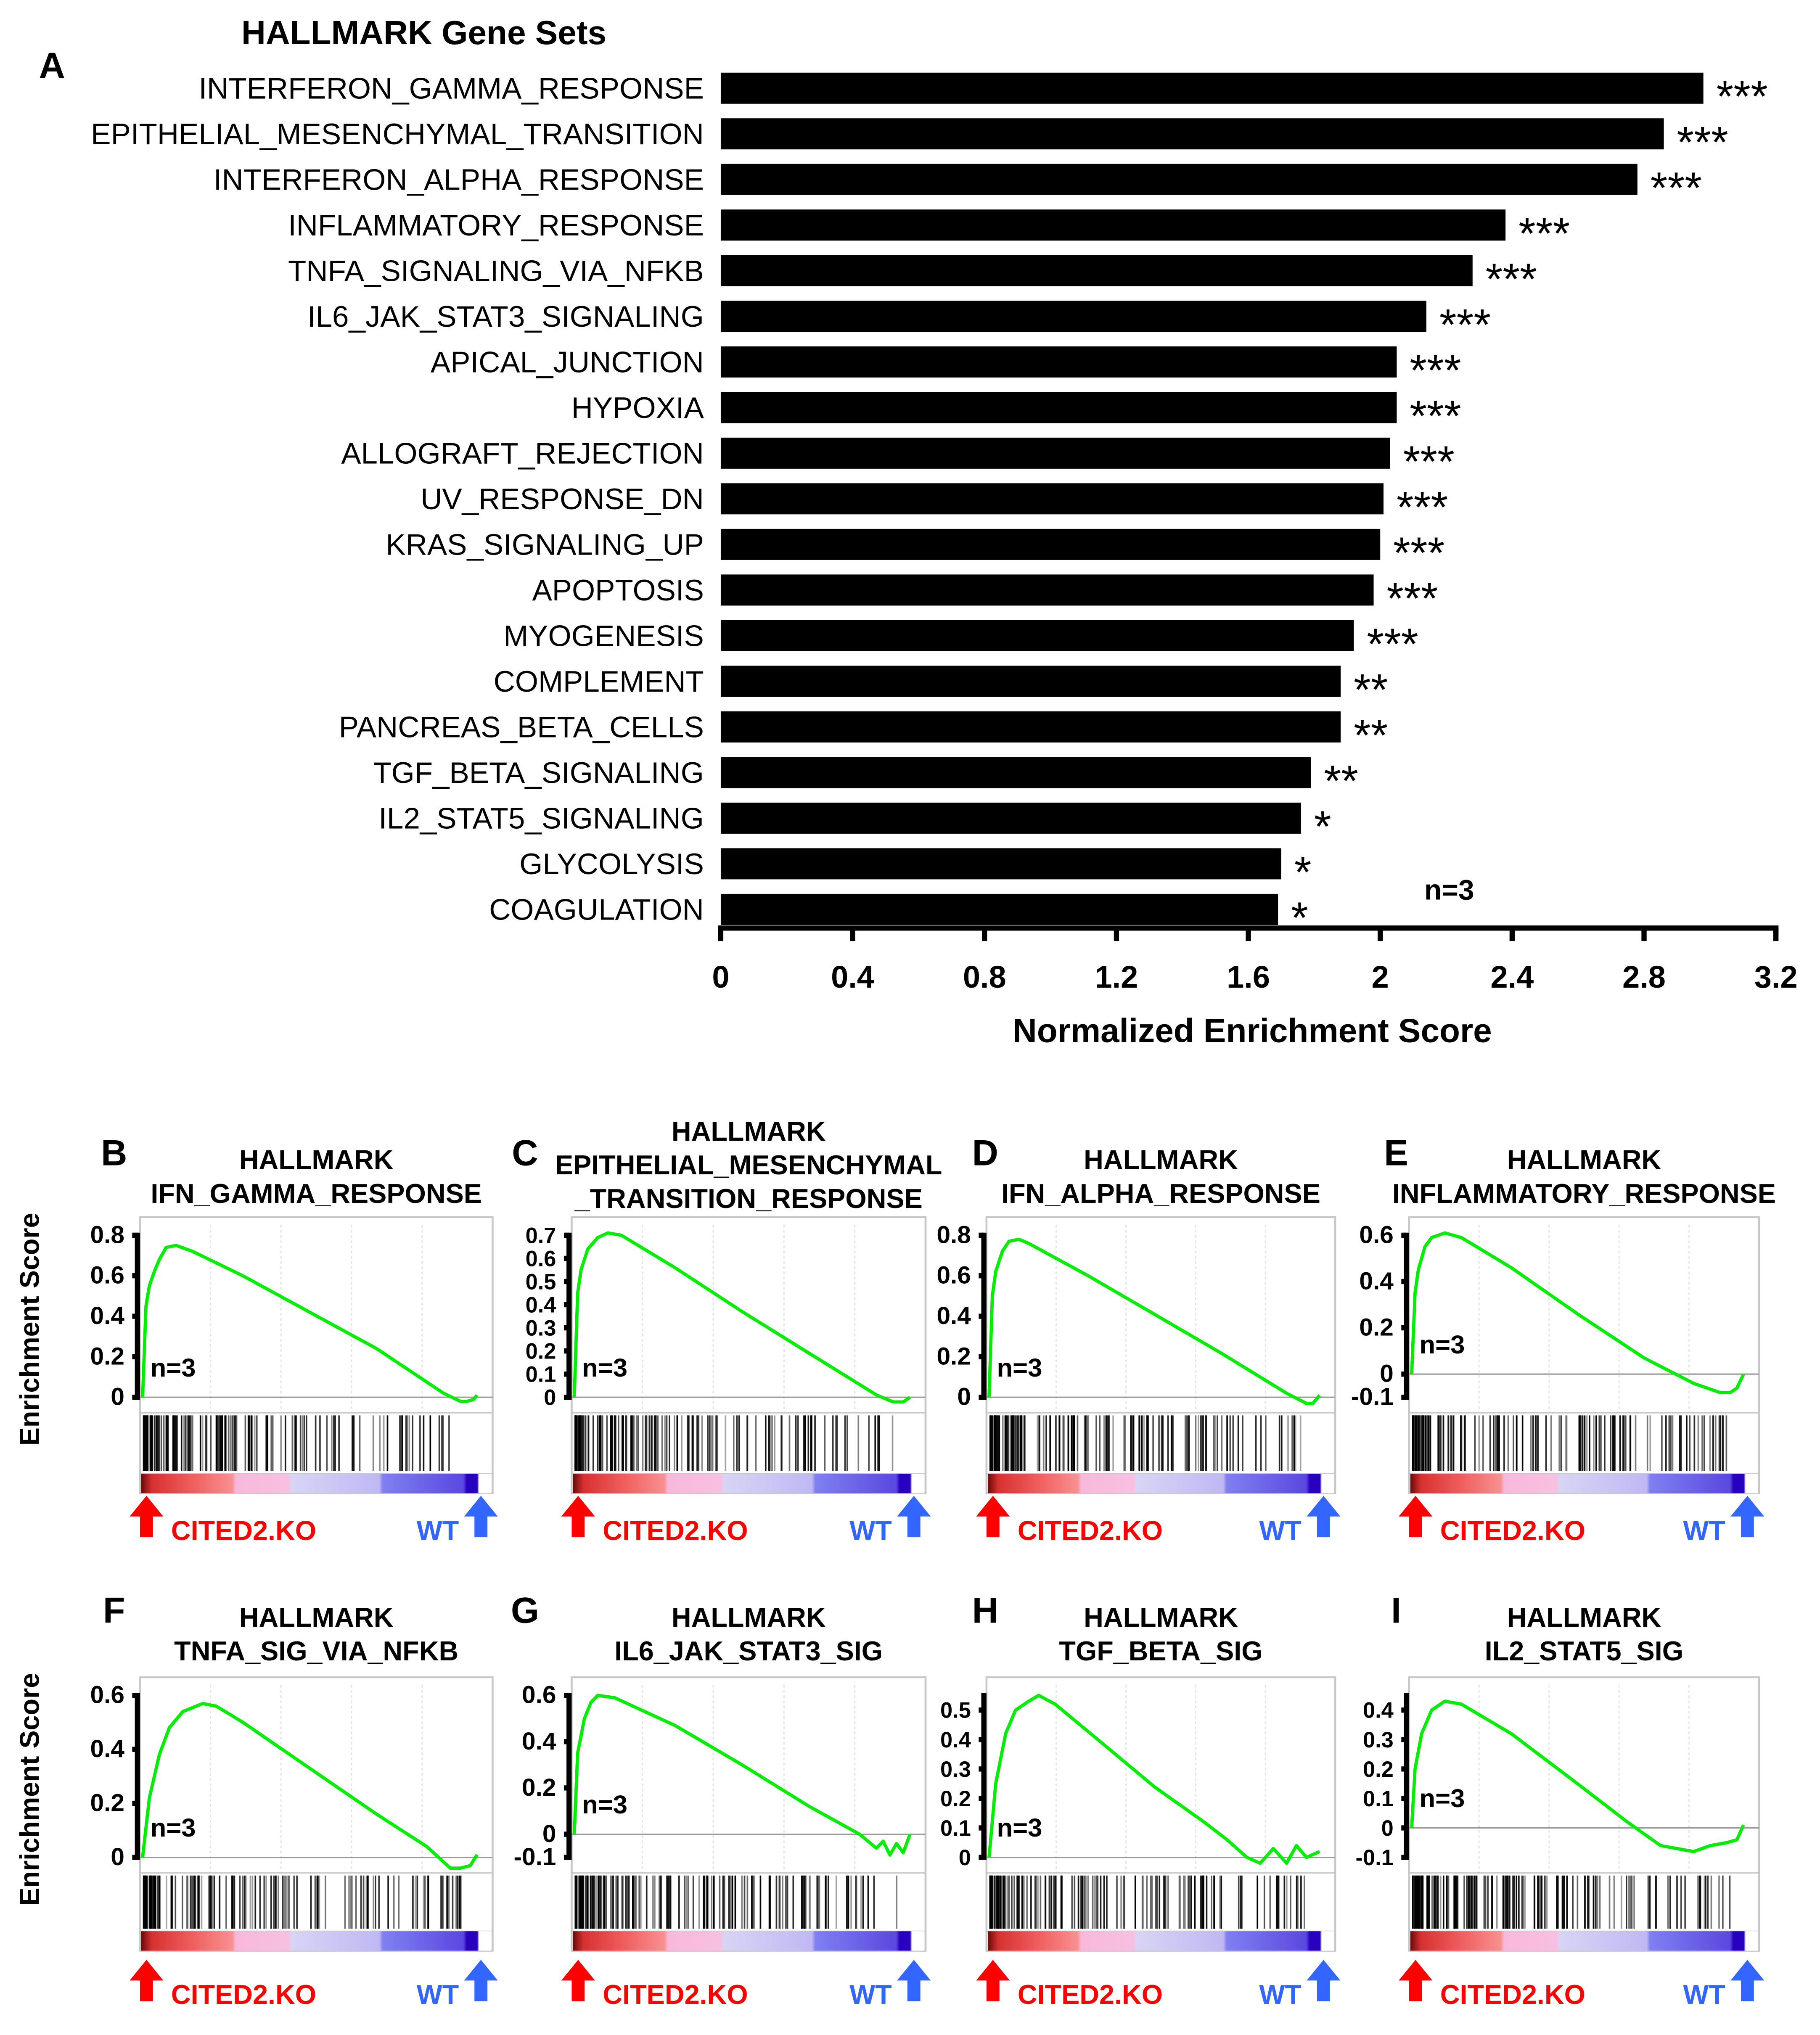 This screenshot has height=2035, width=1820. What do you see at coordinates (1376, 1235) in the screenshot?
I see `y-tick-label: 0.6` at bounding box center [1376, 1235].